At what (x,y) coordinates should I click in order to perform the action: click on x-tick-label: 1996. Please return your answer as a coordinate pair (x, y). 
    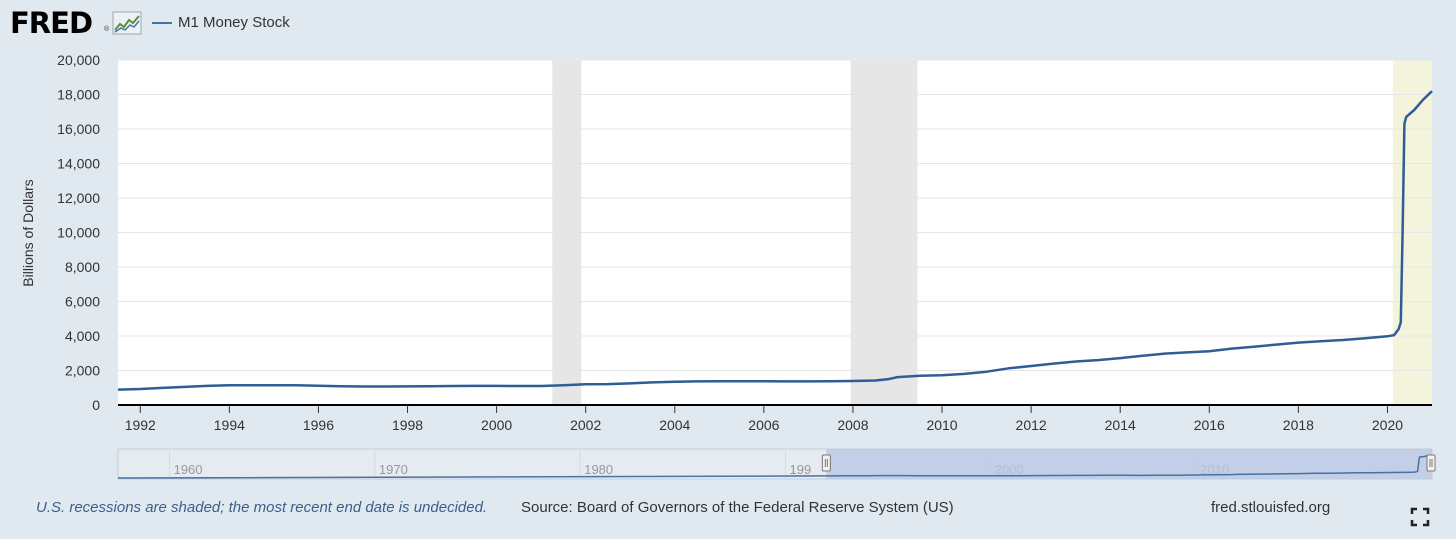
    Looking at the image, I should click on (318, 425).